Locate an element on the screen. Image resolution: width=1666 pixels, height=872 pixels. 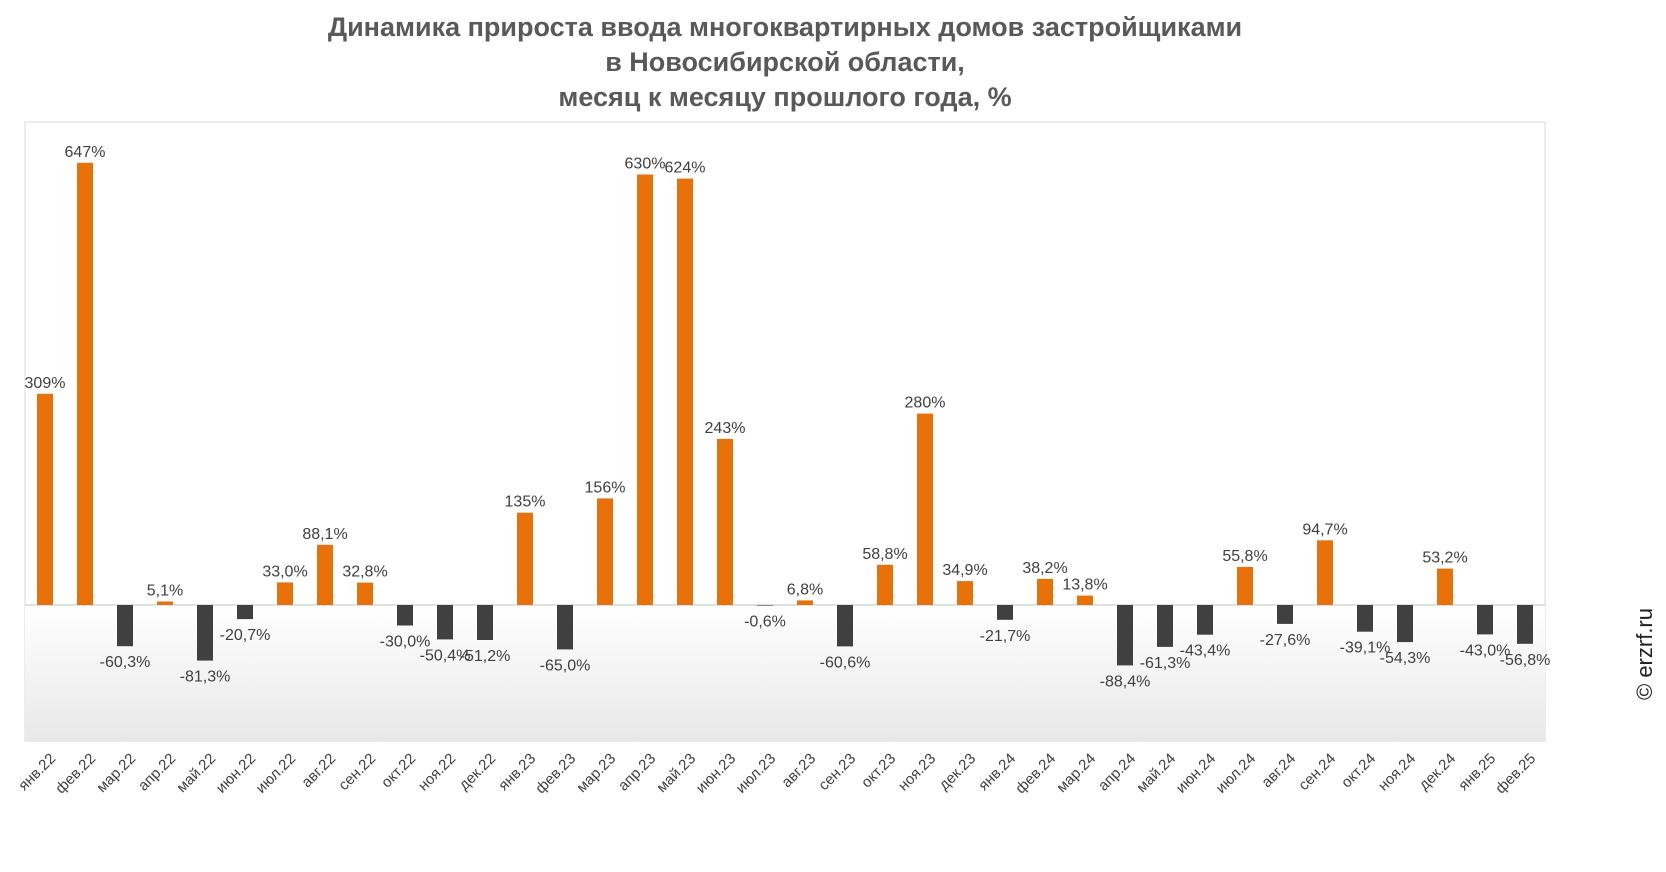
x-tick-label-сен.23: сен.23 is located at coordinates (837, 772).